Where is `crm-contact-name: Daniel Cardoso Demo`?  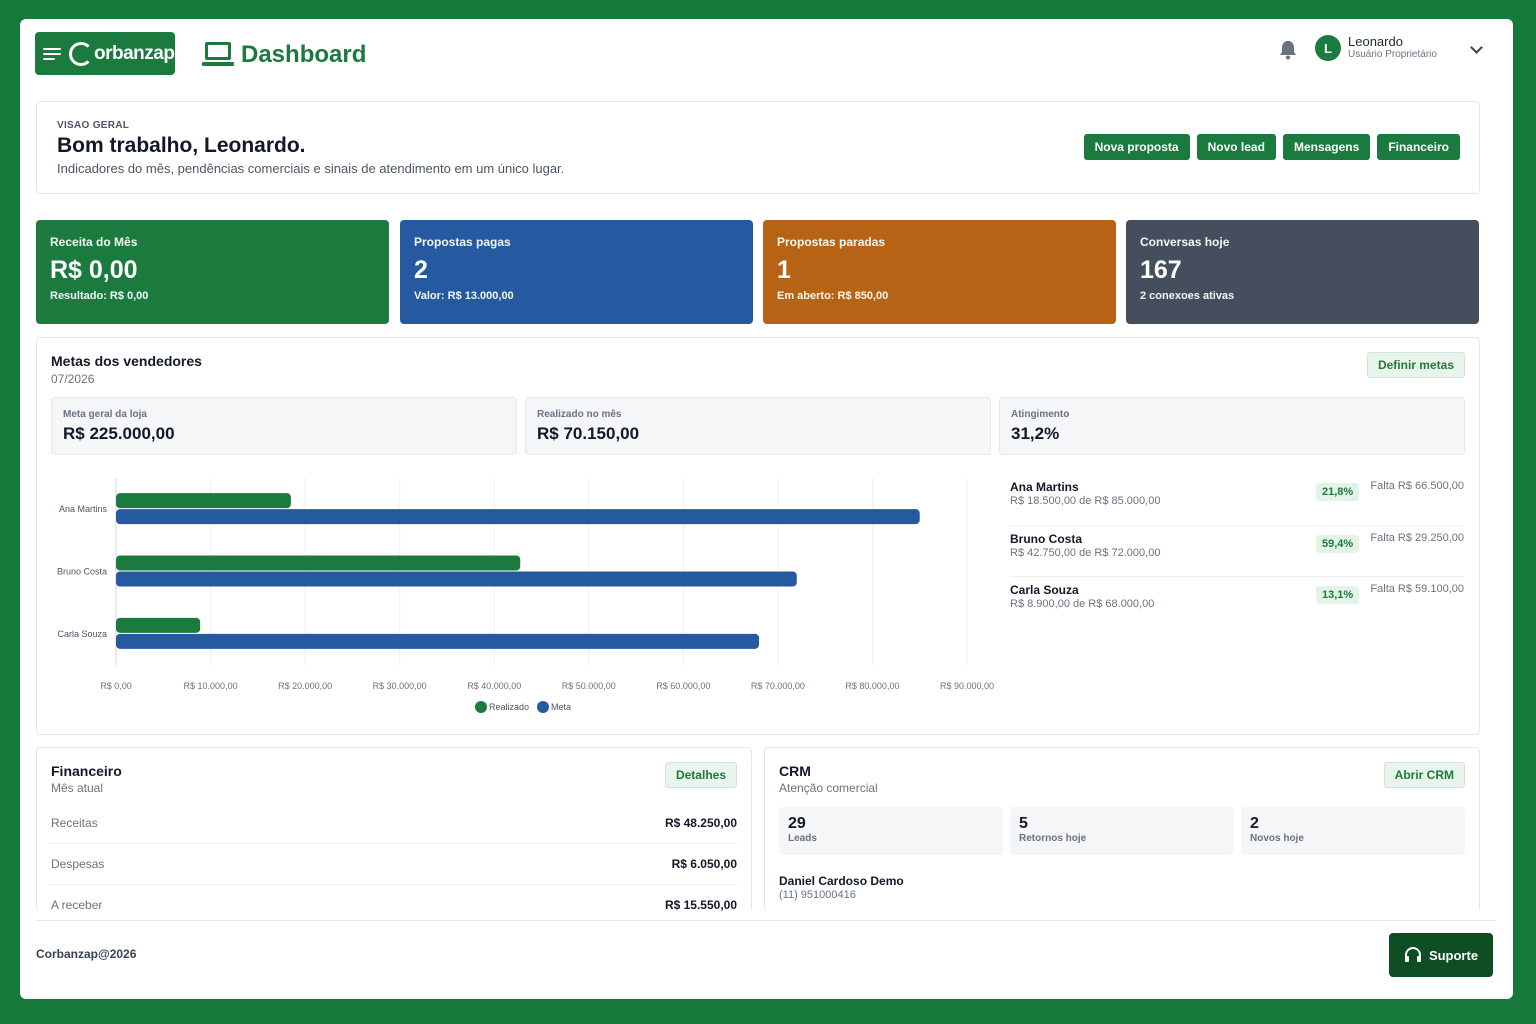
crm-contact-name: Daniel Cardoso Demo is located at coordinates (841, 881).